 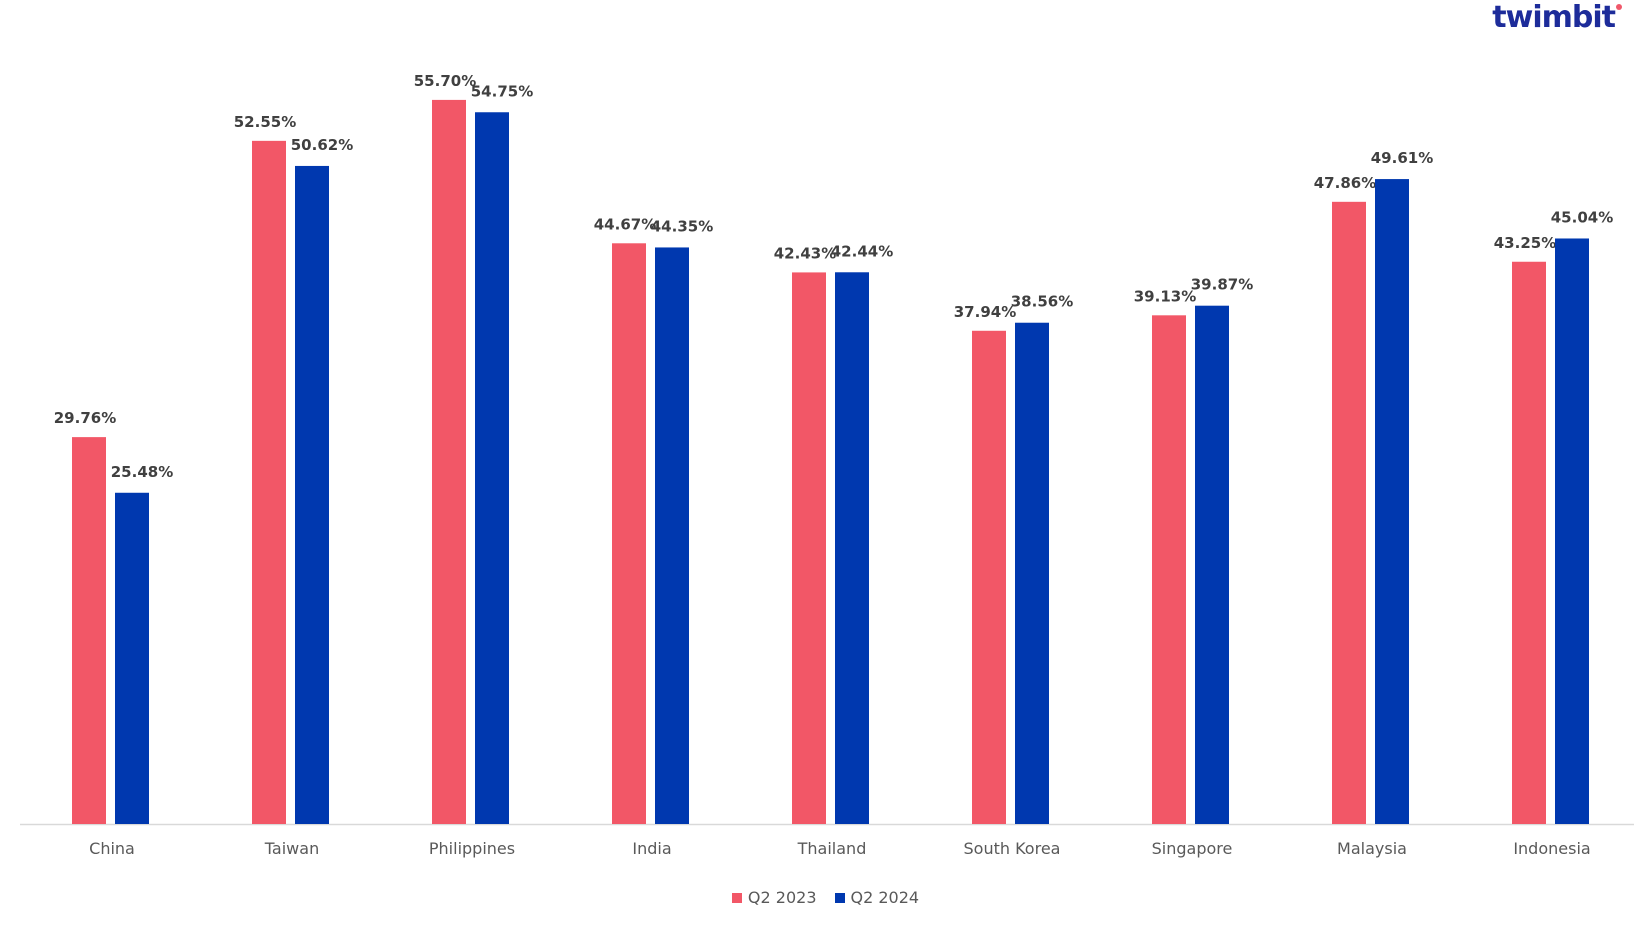 I want to click on data-label-q2-2023-indonesia: 43.25%, so click(x=1525, y=243).